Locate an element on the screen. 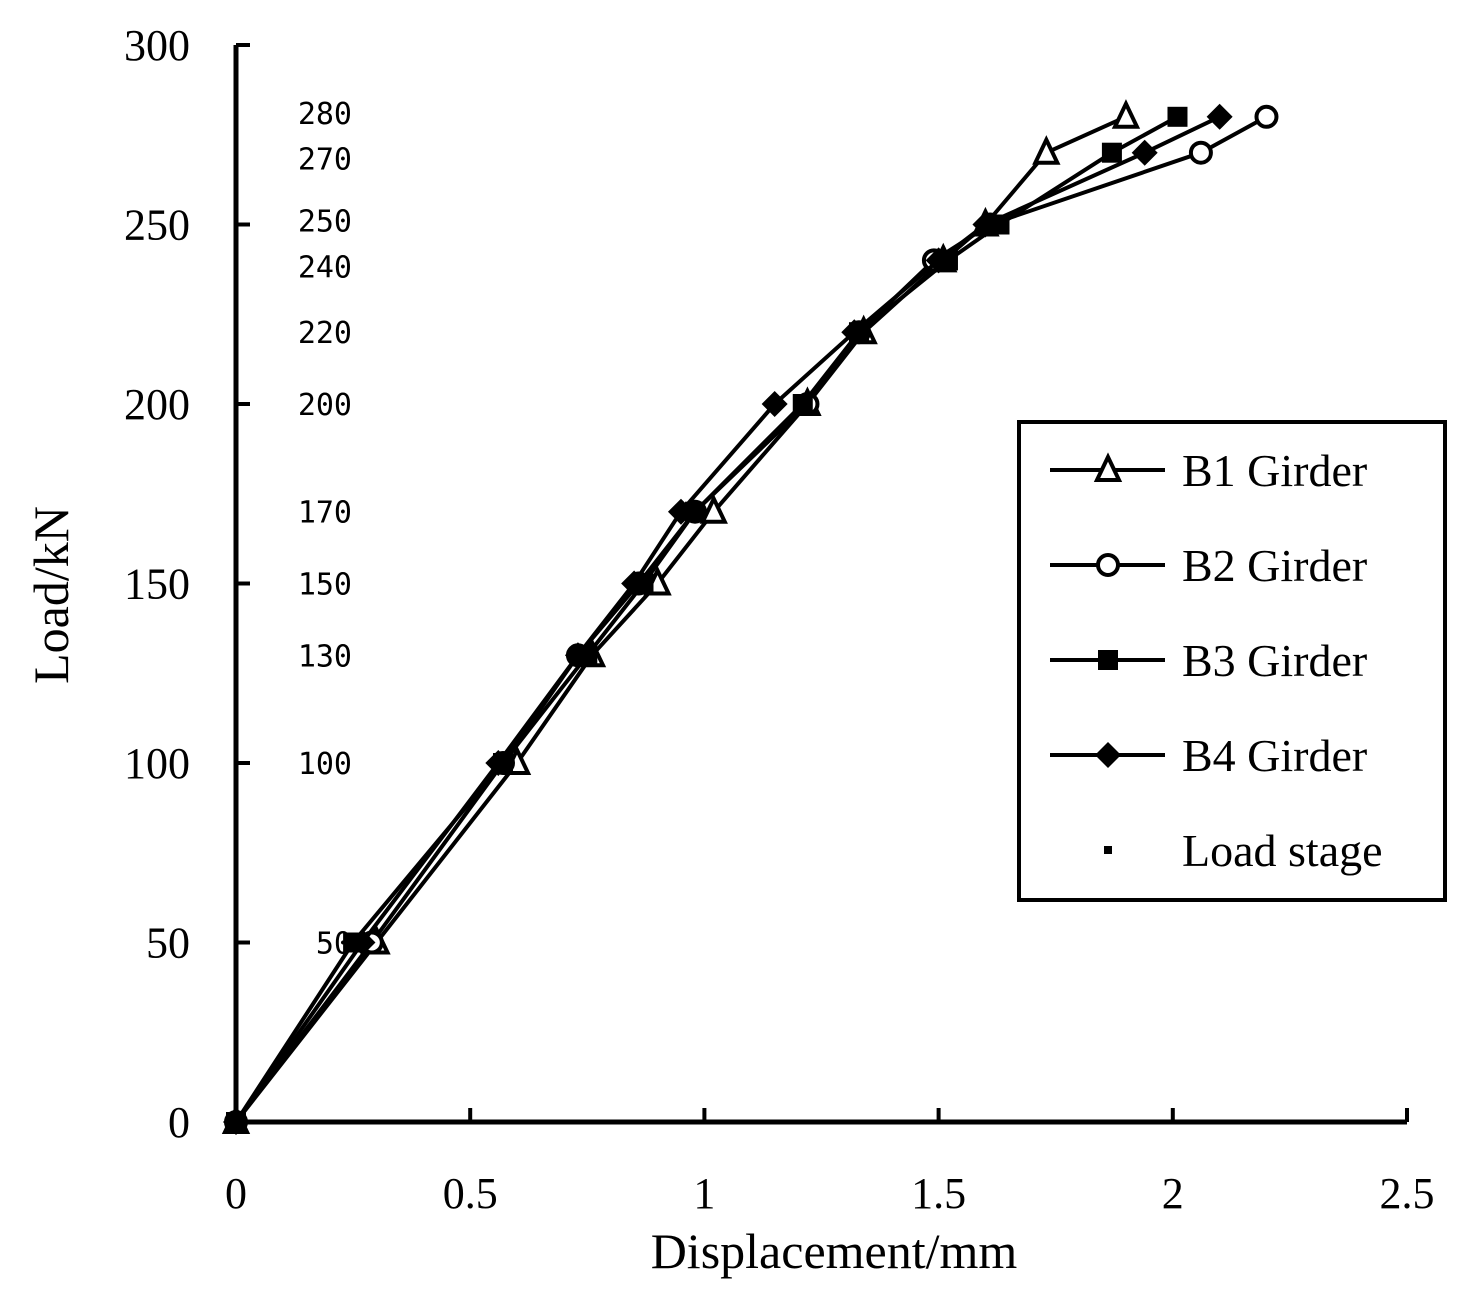 The image size is (1471, 1296). x-tick-label: 2 is located at coordinates (1173, 1193).